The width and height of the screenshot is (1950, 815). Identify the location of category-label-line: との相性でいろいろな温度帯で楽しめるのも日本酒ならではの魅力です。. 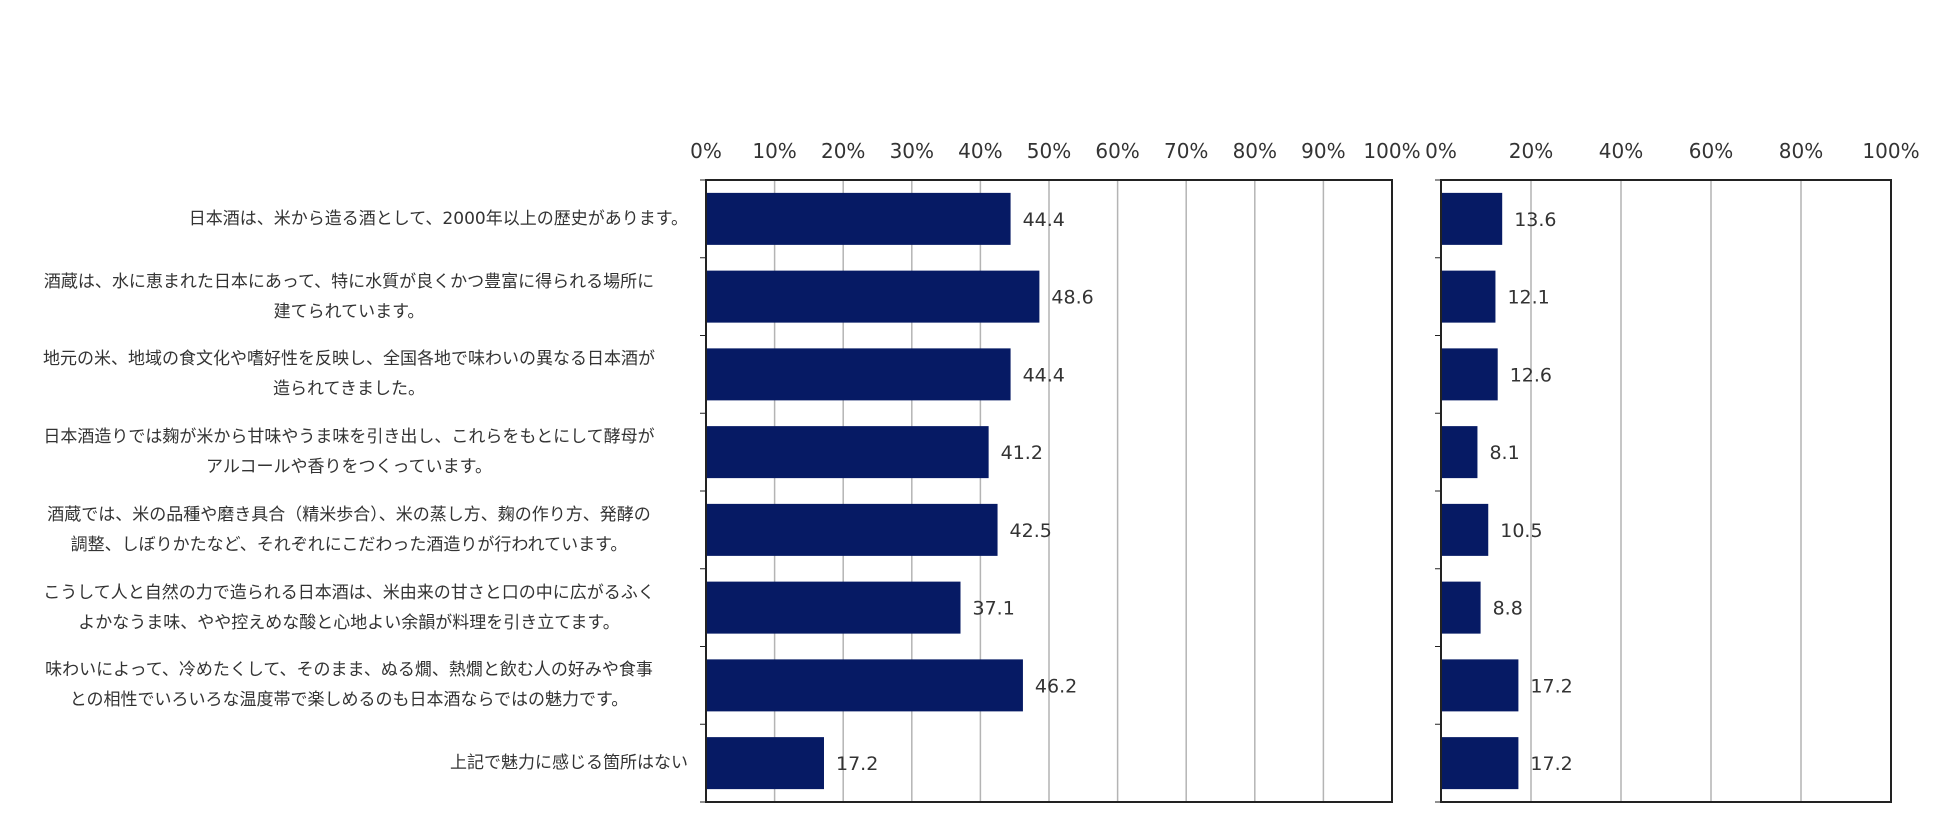
(349, 700).